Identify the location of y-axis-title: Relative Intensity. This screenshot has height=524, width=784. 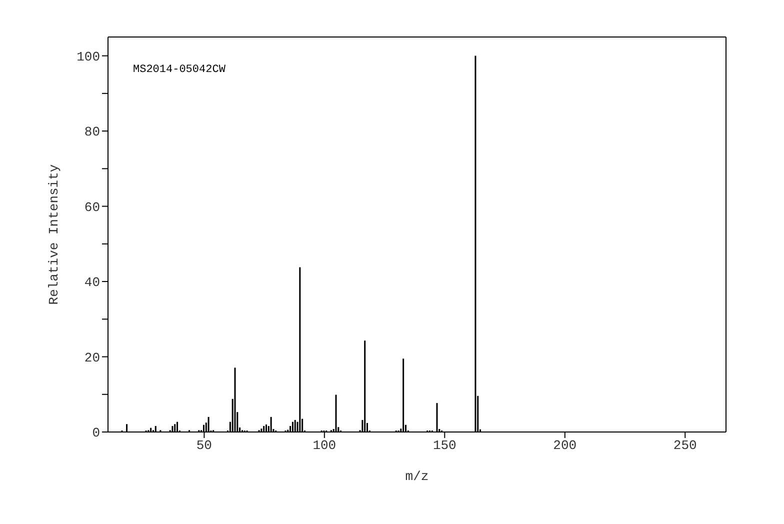
(54, 234).